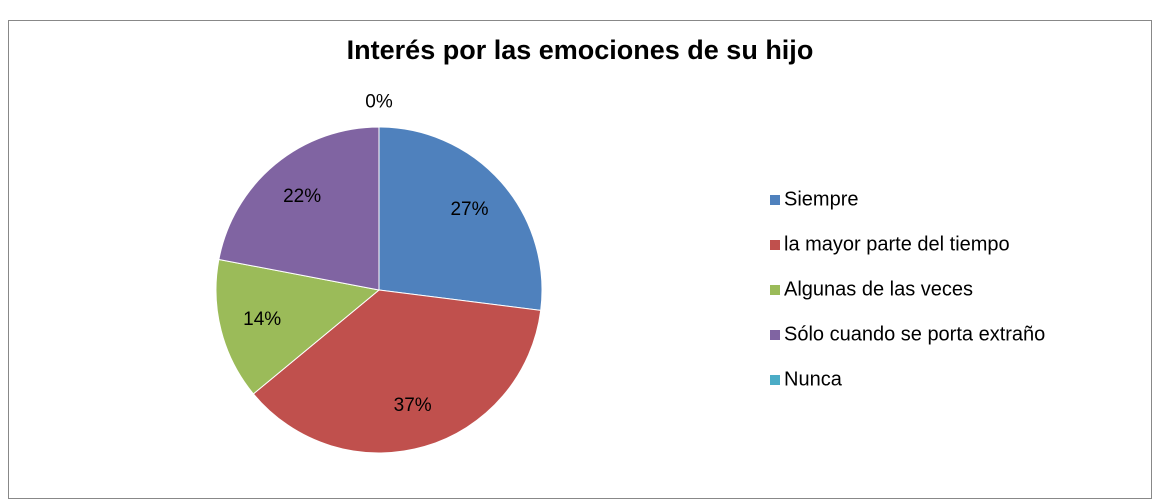  What do you see at coordinates (413, 405) in the screenshot?
I see `data-label: 37%` at bounding box center [413, 405].